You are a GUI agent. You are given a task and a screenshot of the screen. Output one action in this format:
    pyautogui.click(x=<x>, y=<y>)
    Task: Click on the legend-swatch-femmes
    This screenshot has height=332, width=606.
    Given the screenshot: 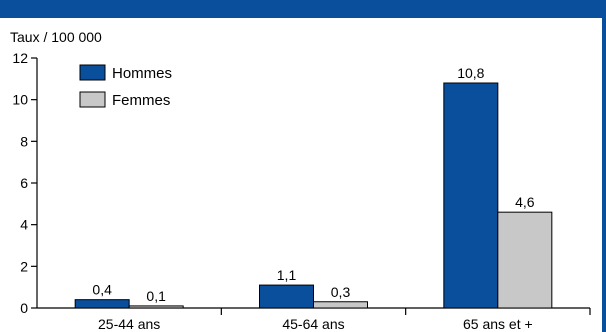 What is the action you would take?
    pyautogui.click(x=92, y=99)
    